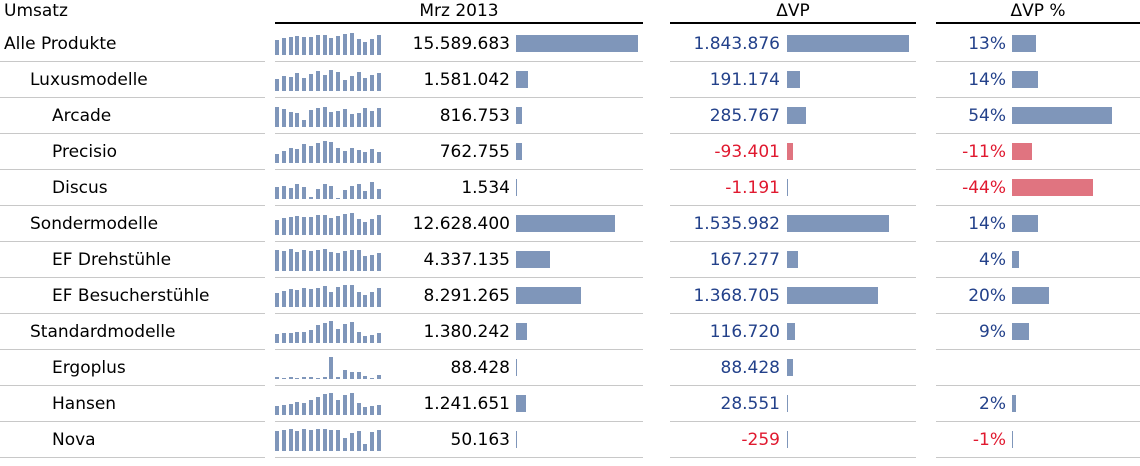 Image resolution: width=1140 pixels, height=466 pixels. I want to click on delta-pct-text: 9%, so click(992, 332).